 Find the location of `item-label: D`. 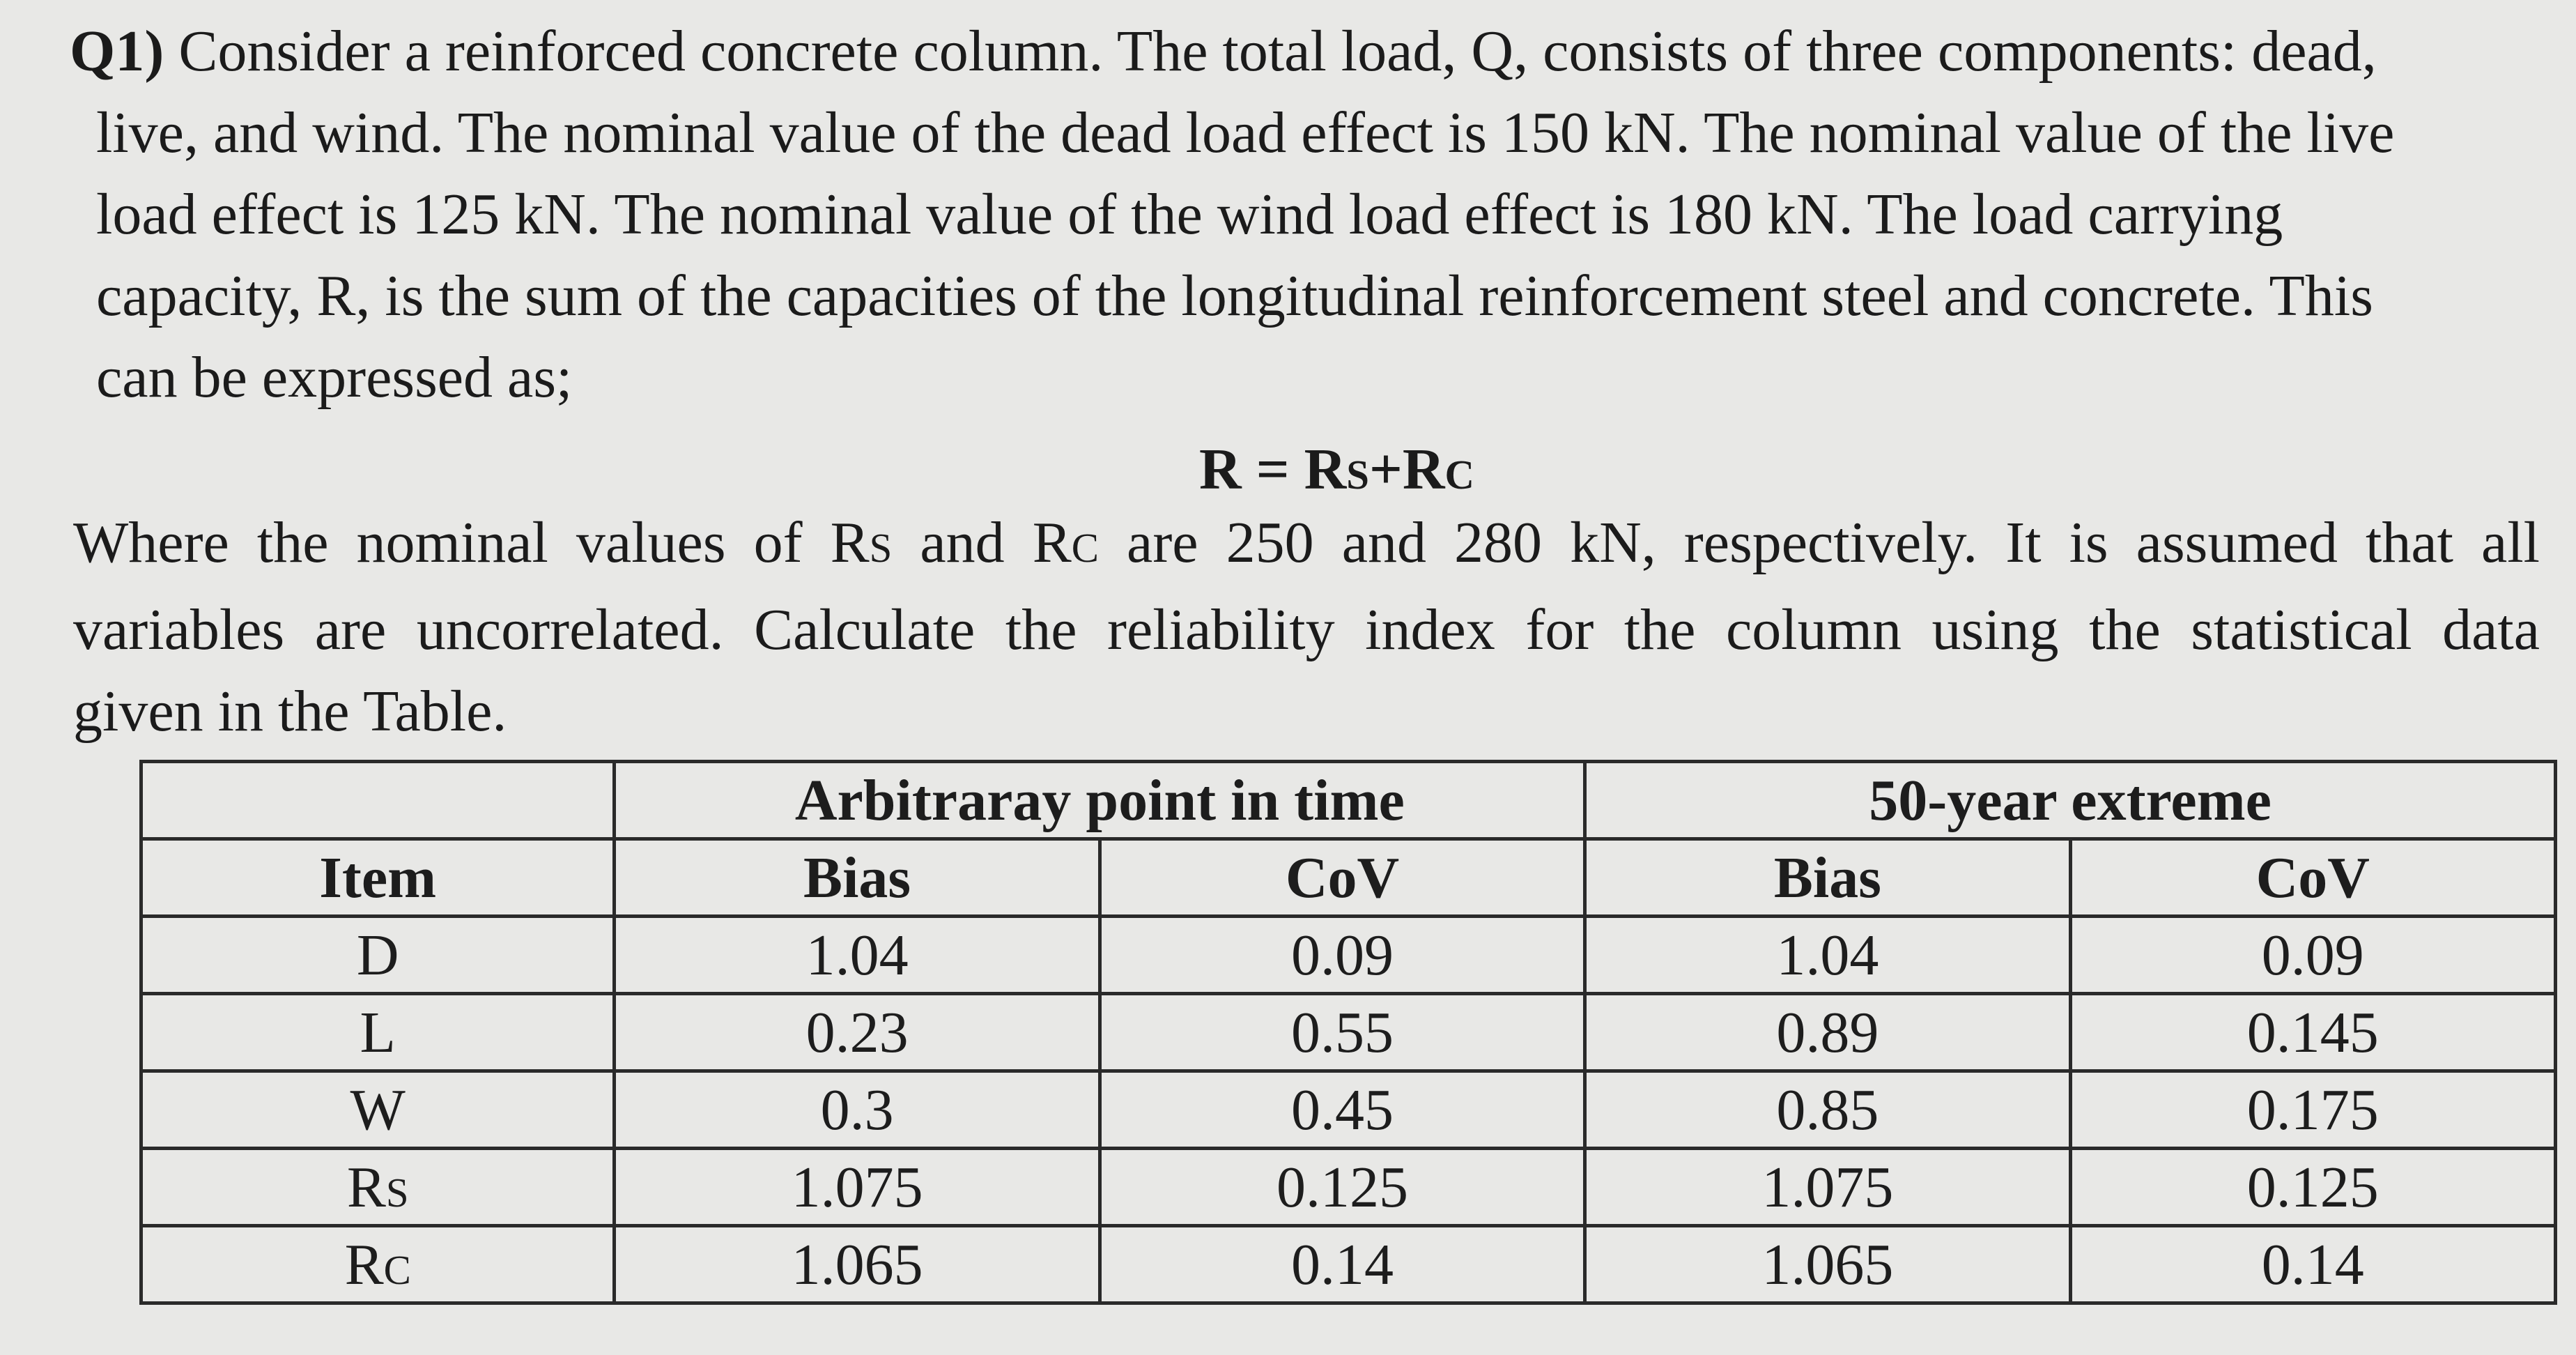

item-label: D is located at coordinates (377, 955).